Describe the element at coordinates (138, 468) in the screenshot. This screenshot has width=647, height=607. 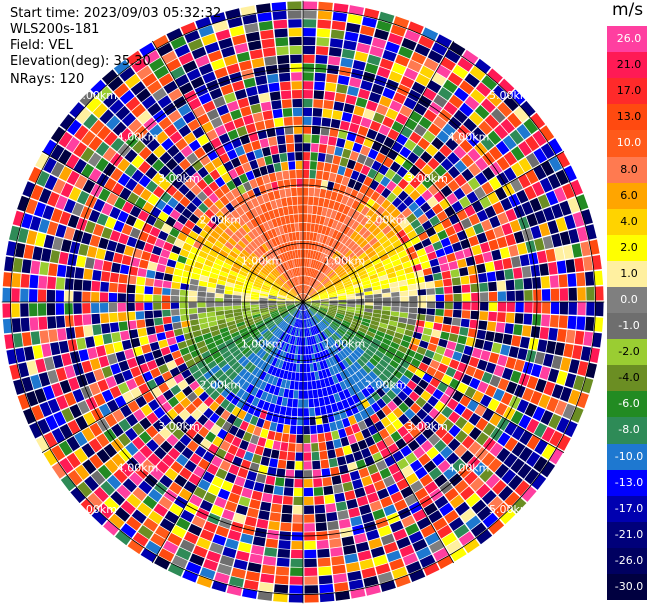
I see `ring-label: 4.00km` at that location.